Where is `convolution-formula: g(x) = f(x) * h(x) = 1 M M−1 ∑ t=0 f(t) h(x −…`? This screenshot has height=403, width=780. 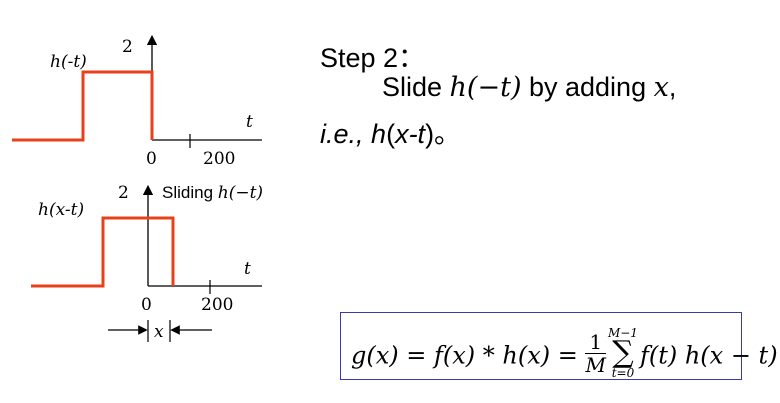
convolution-formula: g(x) = f(x) * h(x) = 1 M M−1 ∑ t=0 f(t) h(x −… is located at coordinates (564, 355).